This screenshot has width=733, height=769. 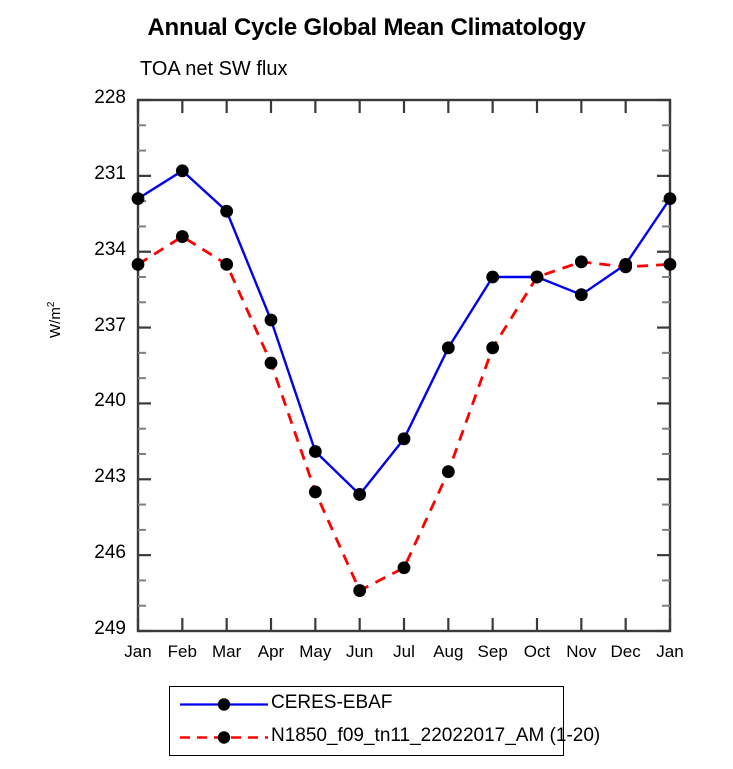 I want to click on legend-item-ceres-ebaf: CERES-EBAF, so click(x=366, y=704).